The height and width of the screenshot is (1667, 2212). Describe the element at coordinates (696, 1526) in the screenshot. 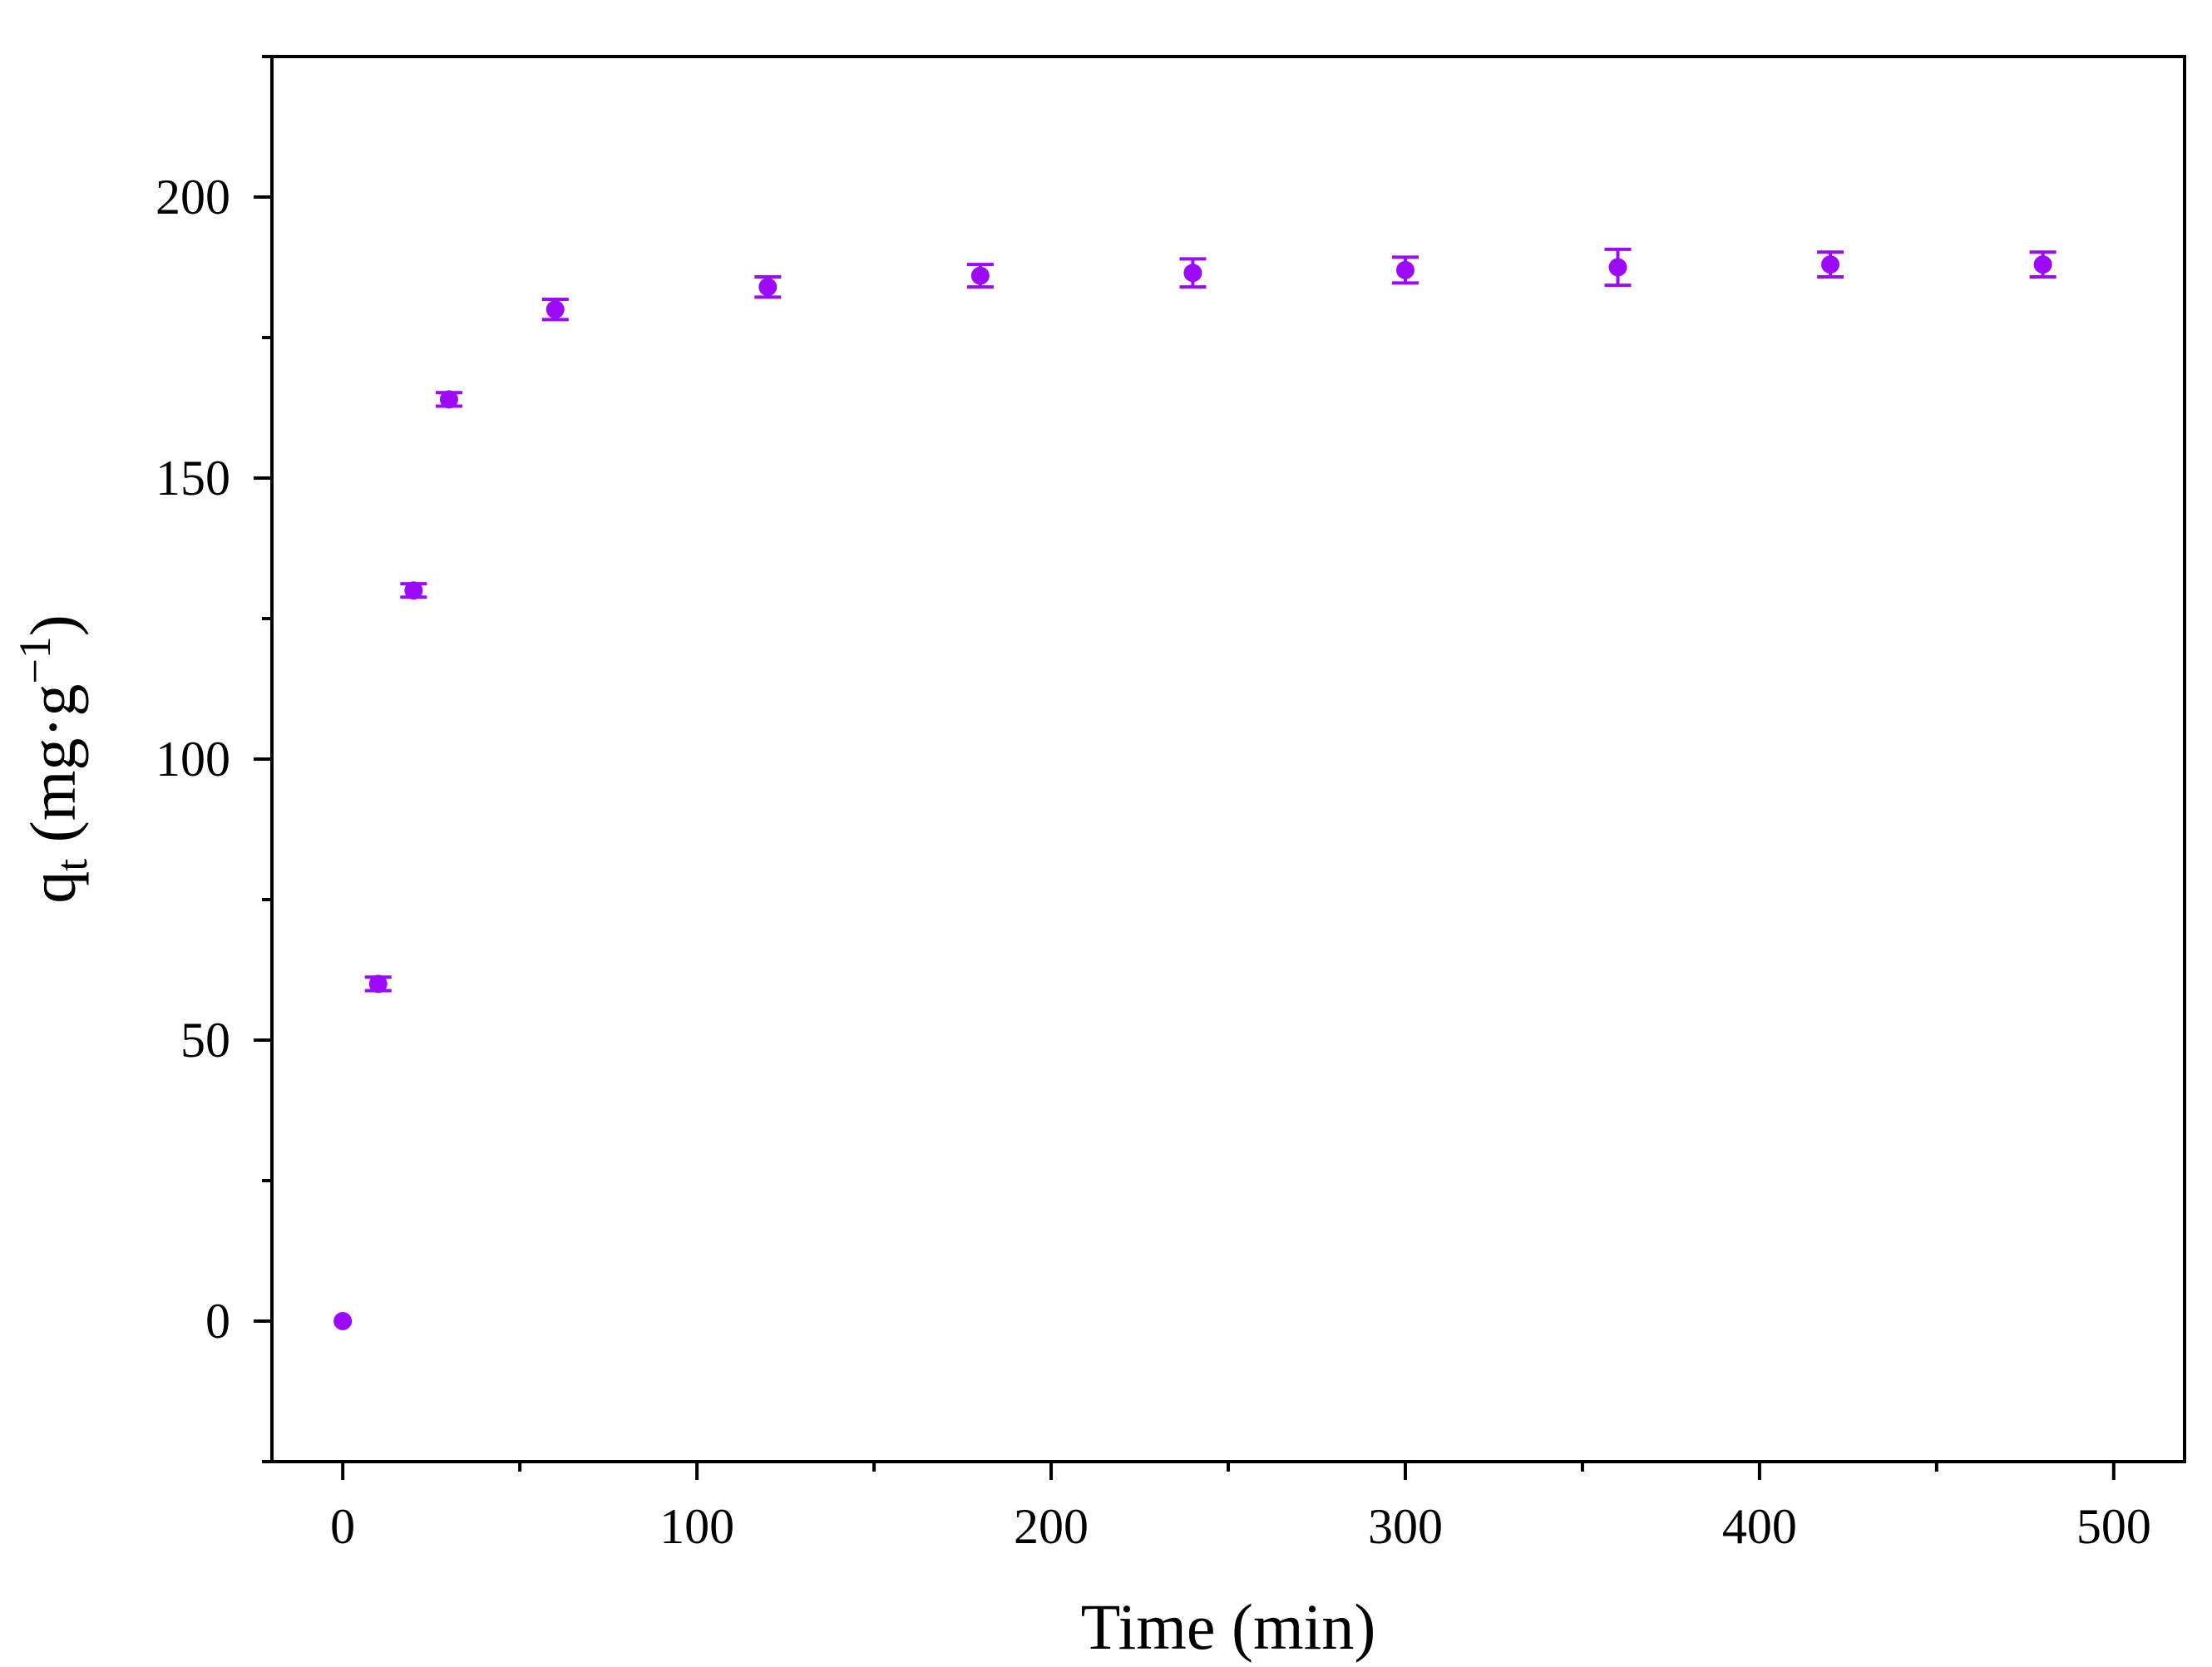

I see `x-tick-label: 100` at that location.